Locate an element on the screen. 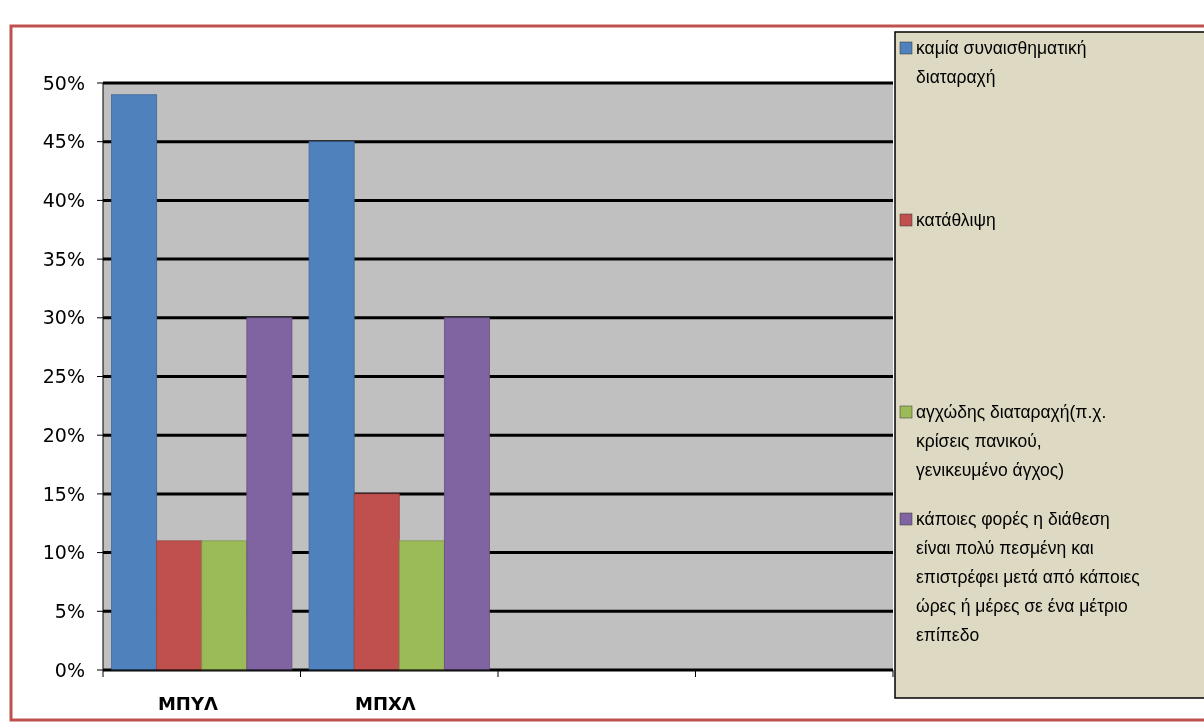 Image resolution: width=1204 pixels, height=722 pixels. legend-label: κάποιες φορές η διάθεση είναι πολύ πεσμένη και επιστρέφει μετά από κάποιες ώρες ή μέρες σε ένα μέτριο επίπεδο is located at coordinates (1028, 577).